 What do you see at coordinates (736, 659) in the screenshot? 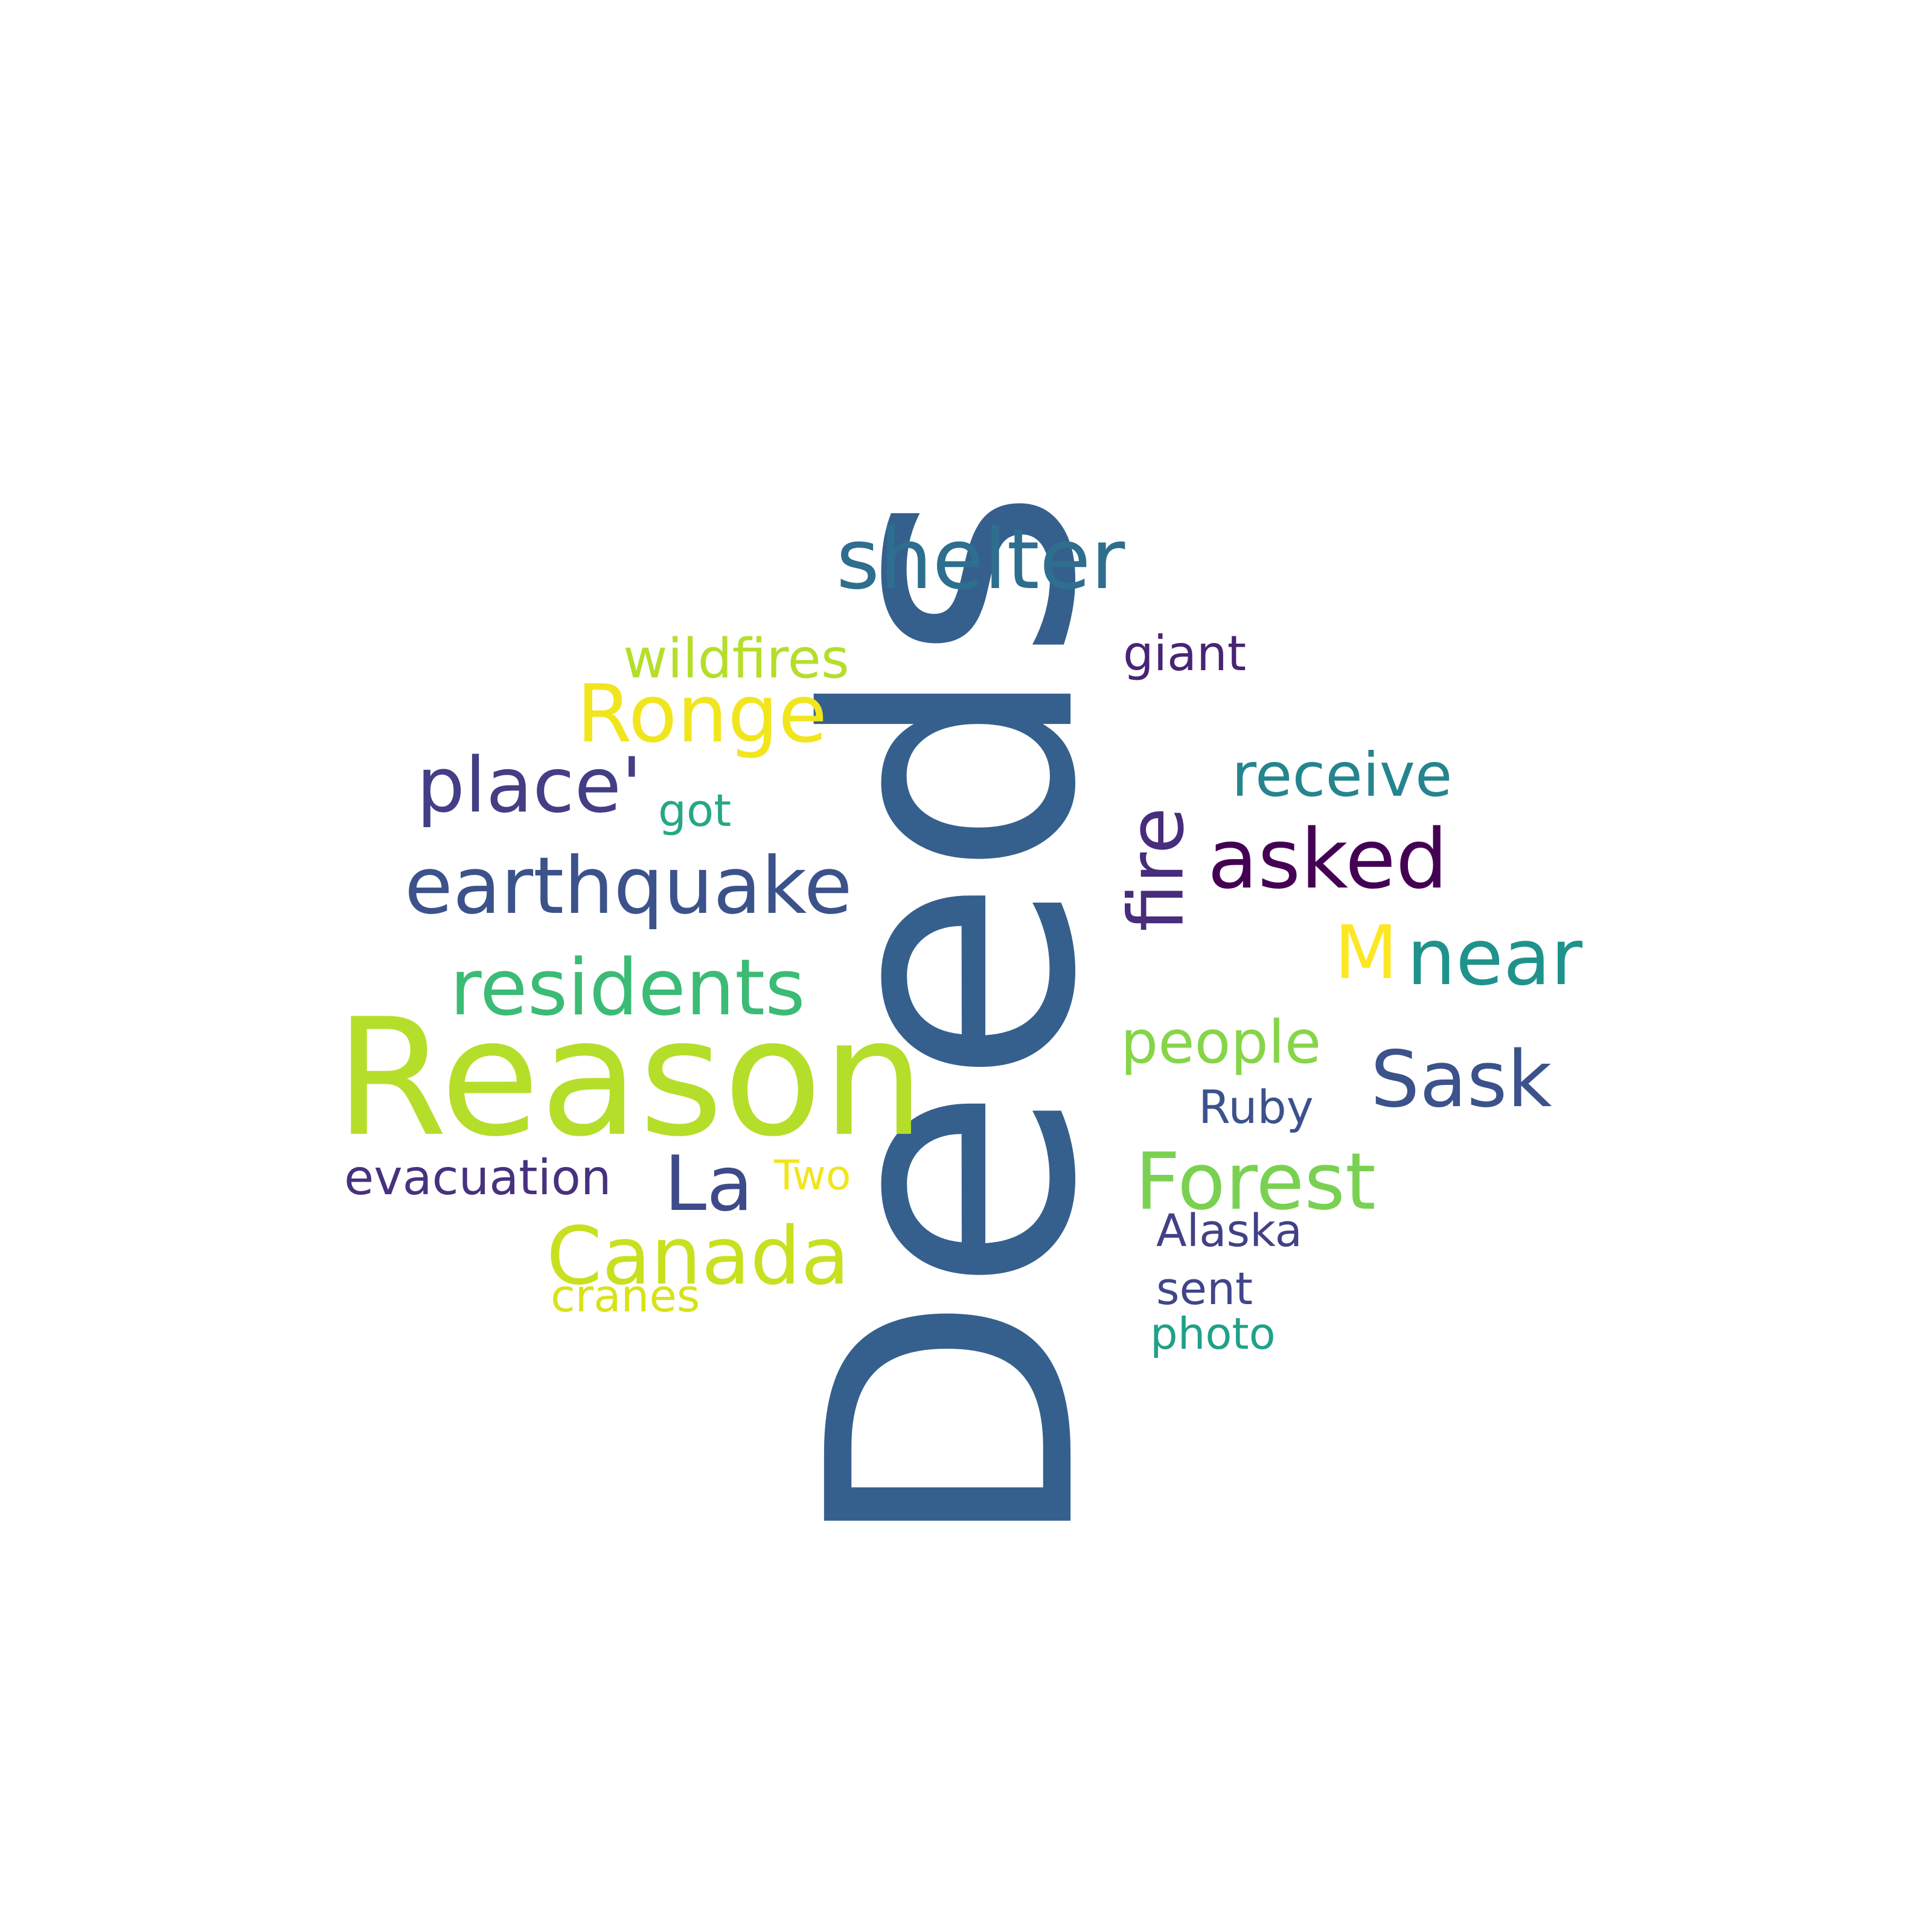
I see `word-wildfires: wildfires` at bounding box center [736, 659].